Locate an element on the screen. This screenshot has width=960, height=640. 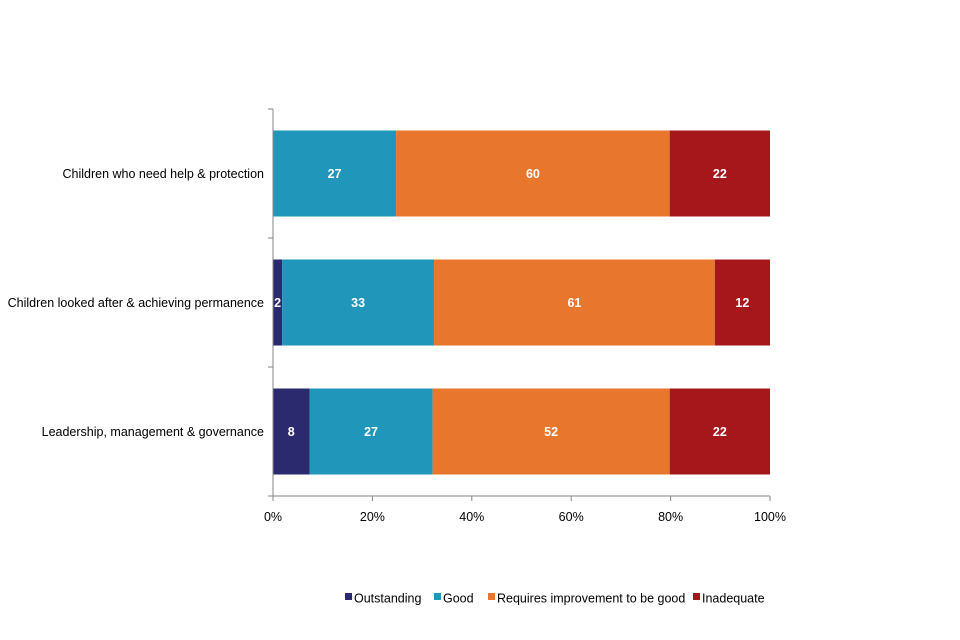
legend-label: Inadequate is located at coordinates (733, 599).